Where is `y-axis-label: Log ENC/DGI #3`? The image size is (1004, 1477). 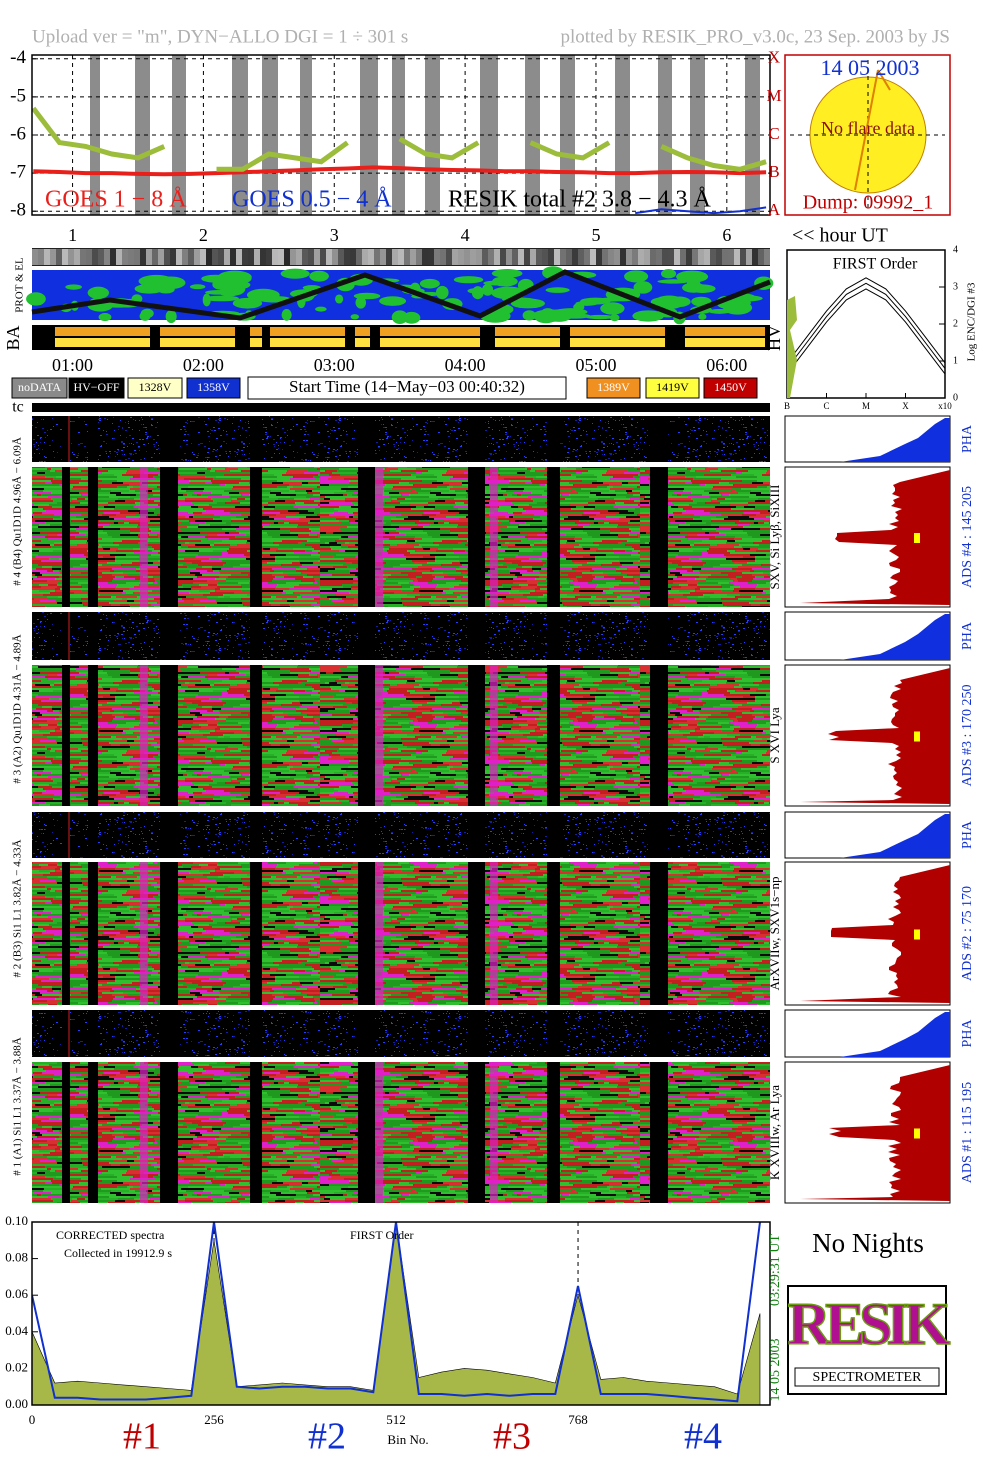 y-axis-label: Log ENC/DGI #3 is located at coordinates (972, 321).